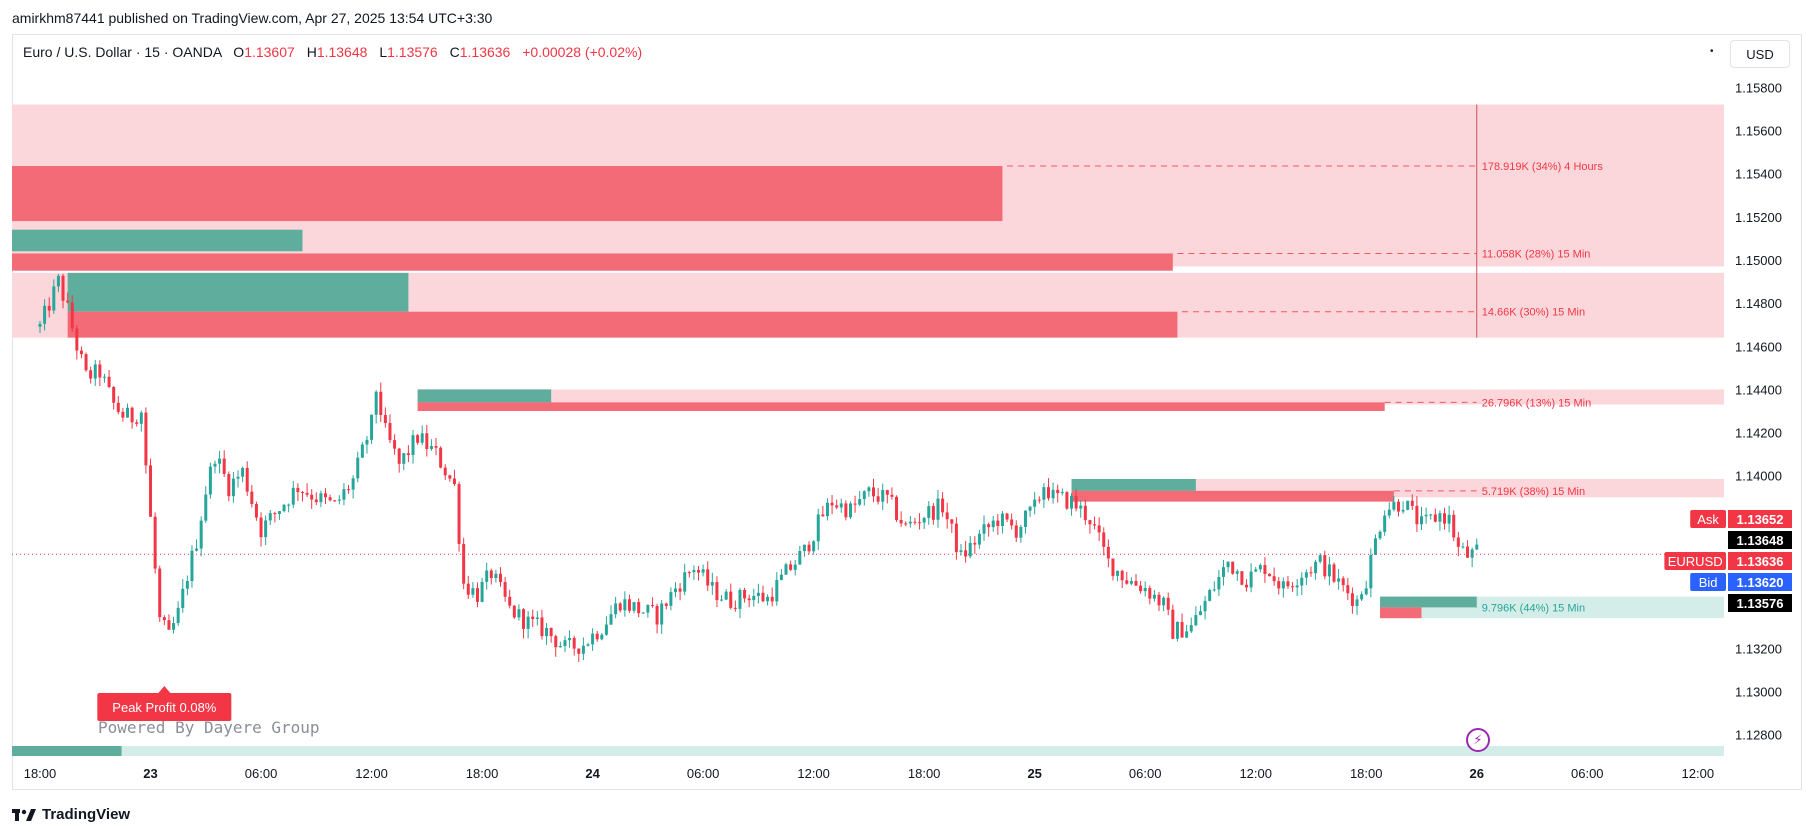  What do you see at coordinates (412, 52) in the screenshot?
I see `low-value: 1.13576` at bounding box center [412, 52].